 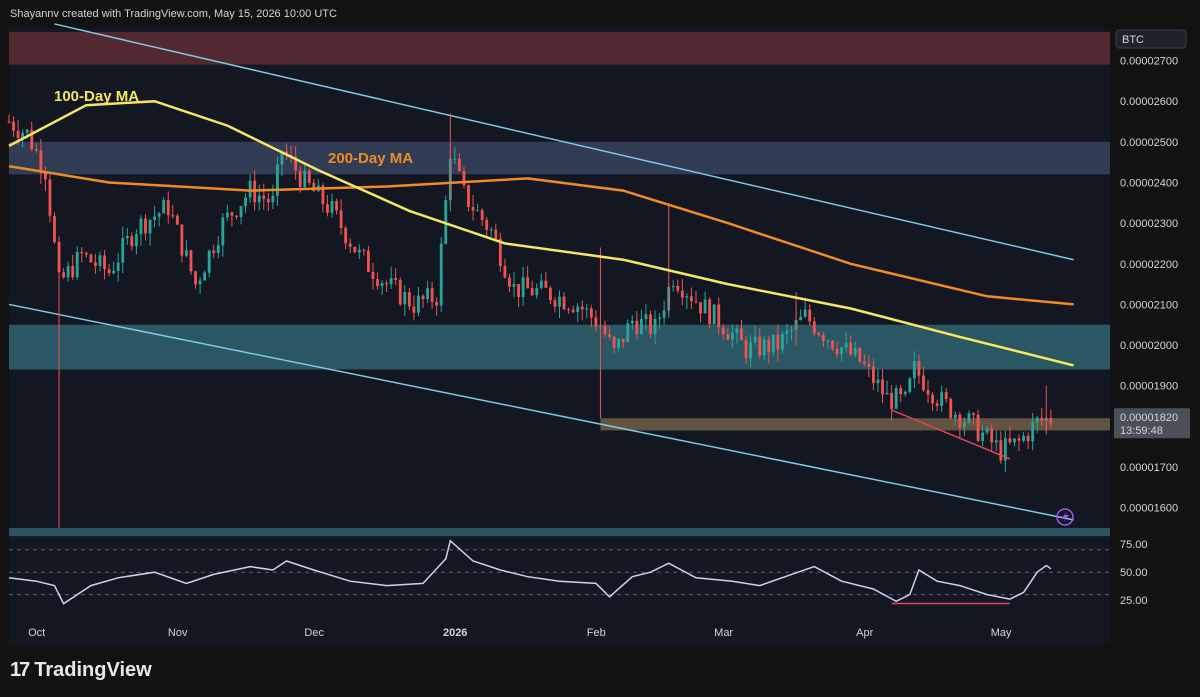 What do you see at coordinates (559, 158) in the screenshot?
I see `upper-range-zone` at bounding box center [559, 158].